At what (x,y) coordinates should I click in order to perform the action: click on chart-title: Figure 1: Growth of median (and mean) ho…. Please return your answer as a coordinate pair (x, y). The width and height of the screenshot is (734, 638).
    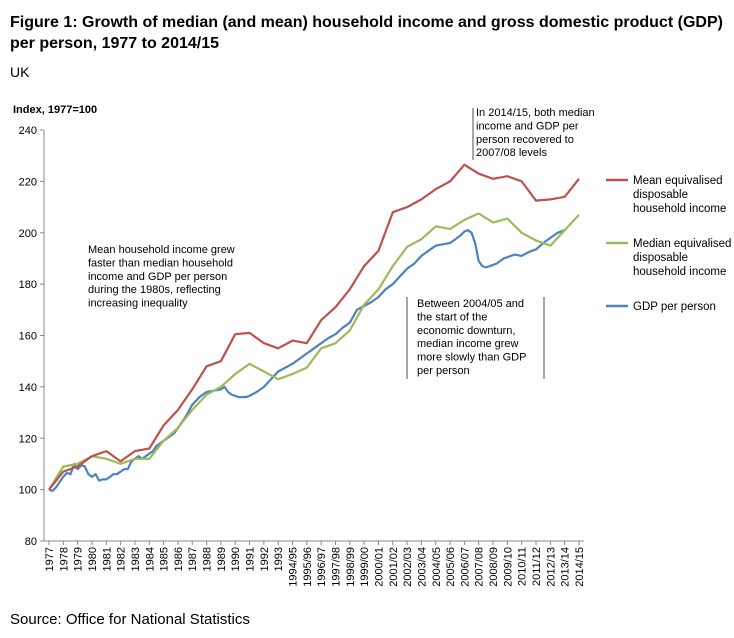
    Looking at the image, I should click on (366, 33).